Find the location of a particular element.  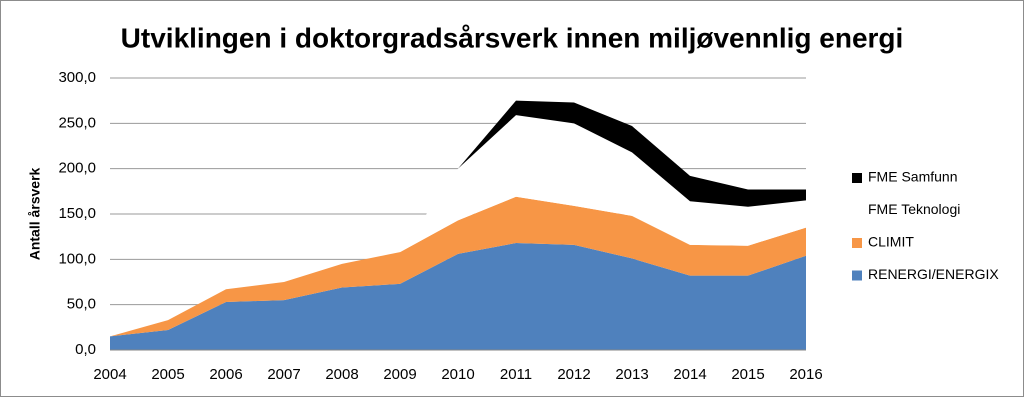

x-tick-label: 2011 is located at coordinates (516, 374).